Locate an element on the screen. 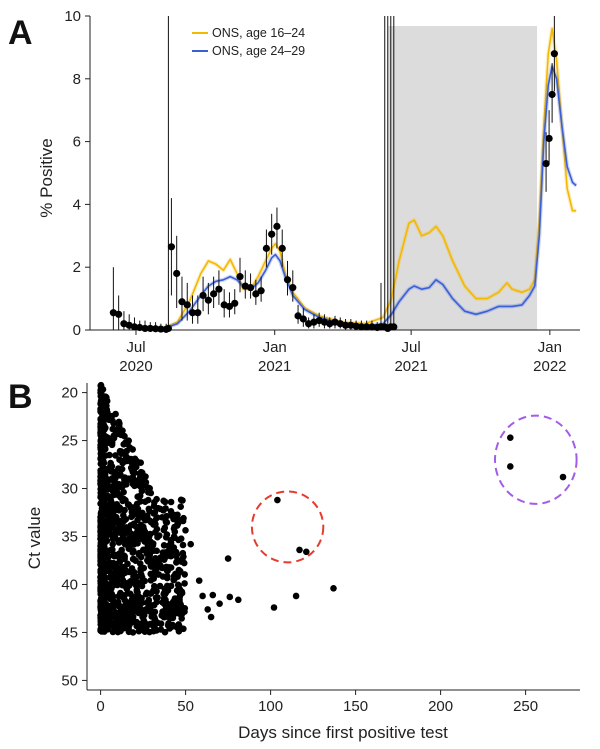 This screenshot has width=600, height=749. b-y-tick-label: 20 is located at coordinates (69, 393).